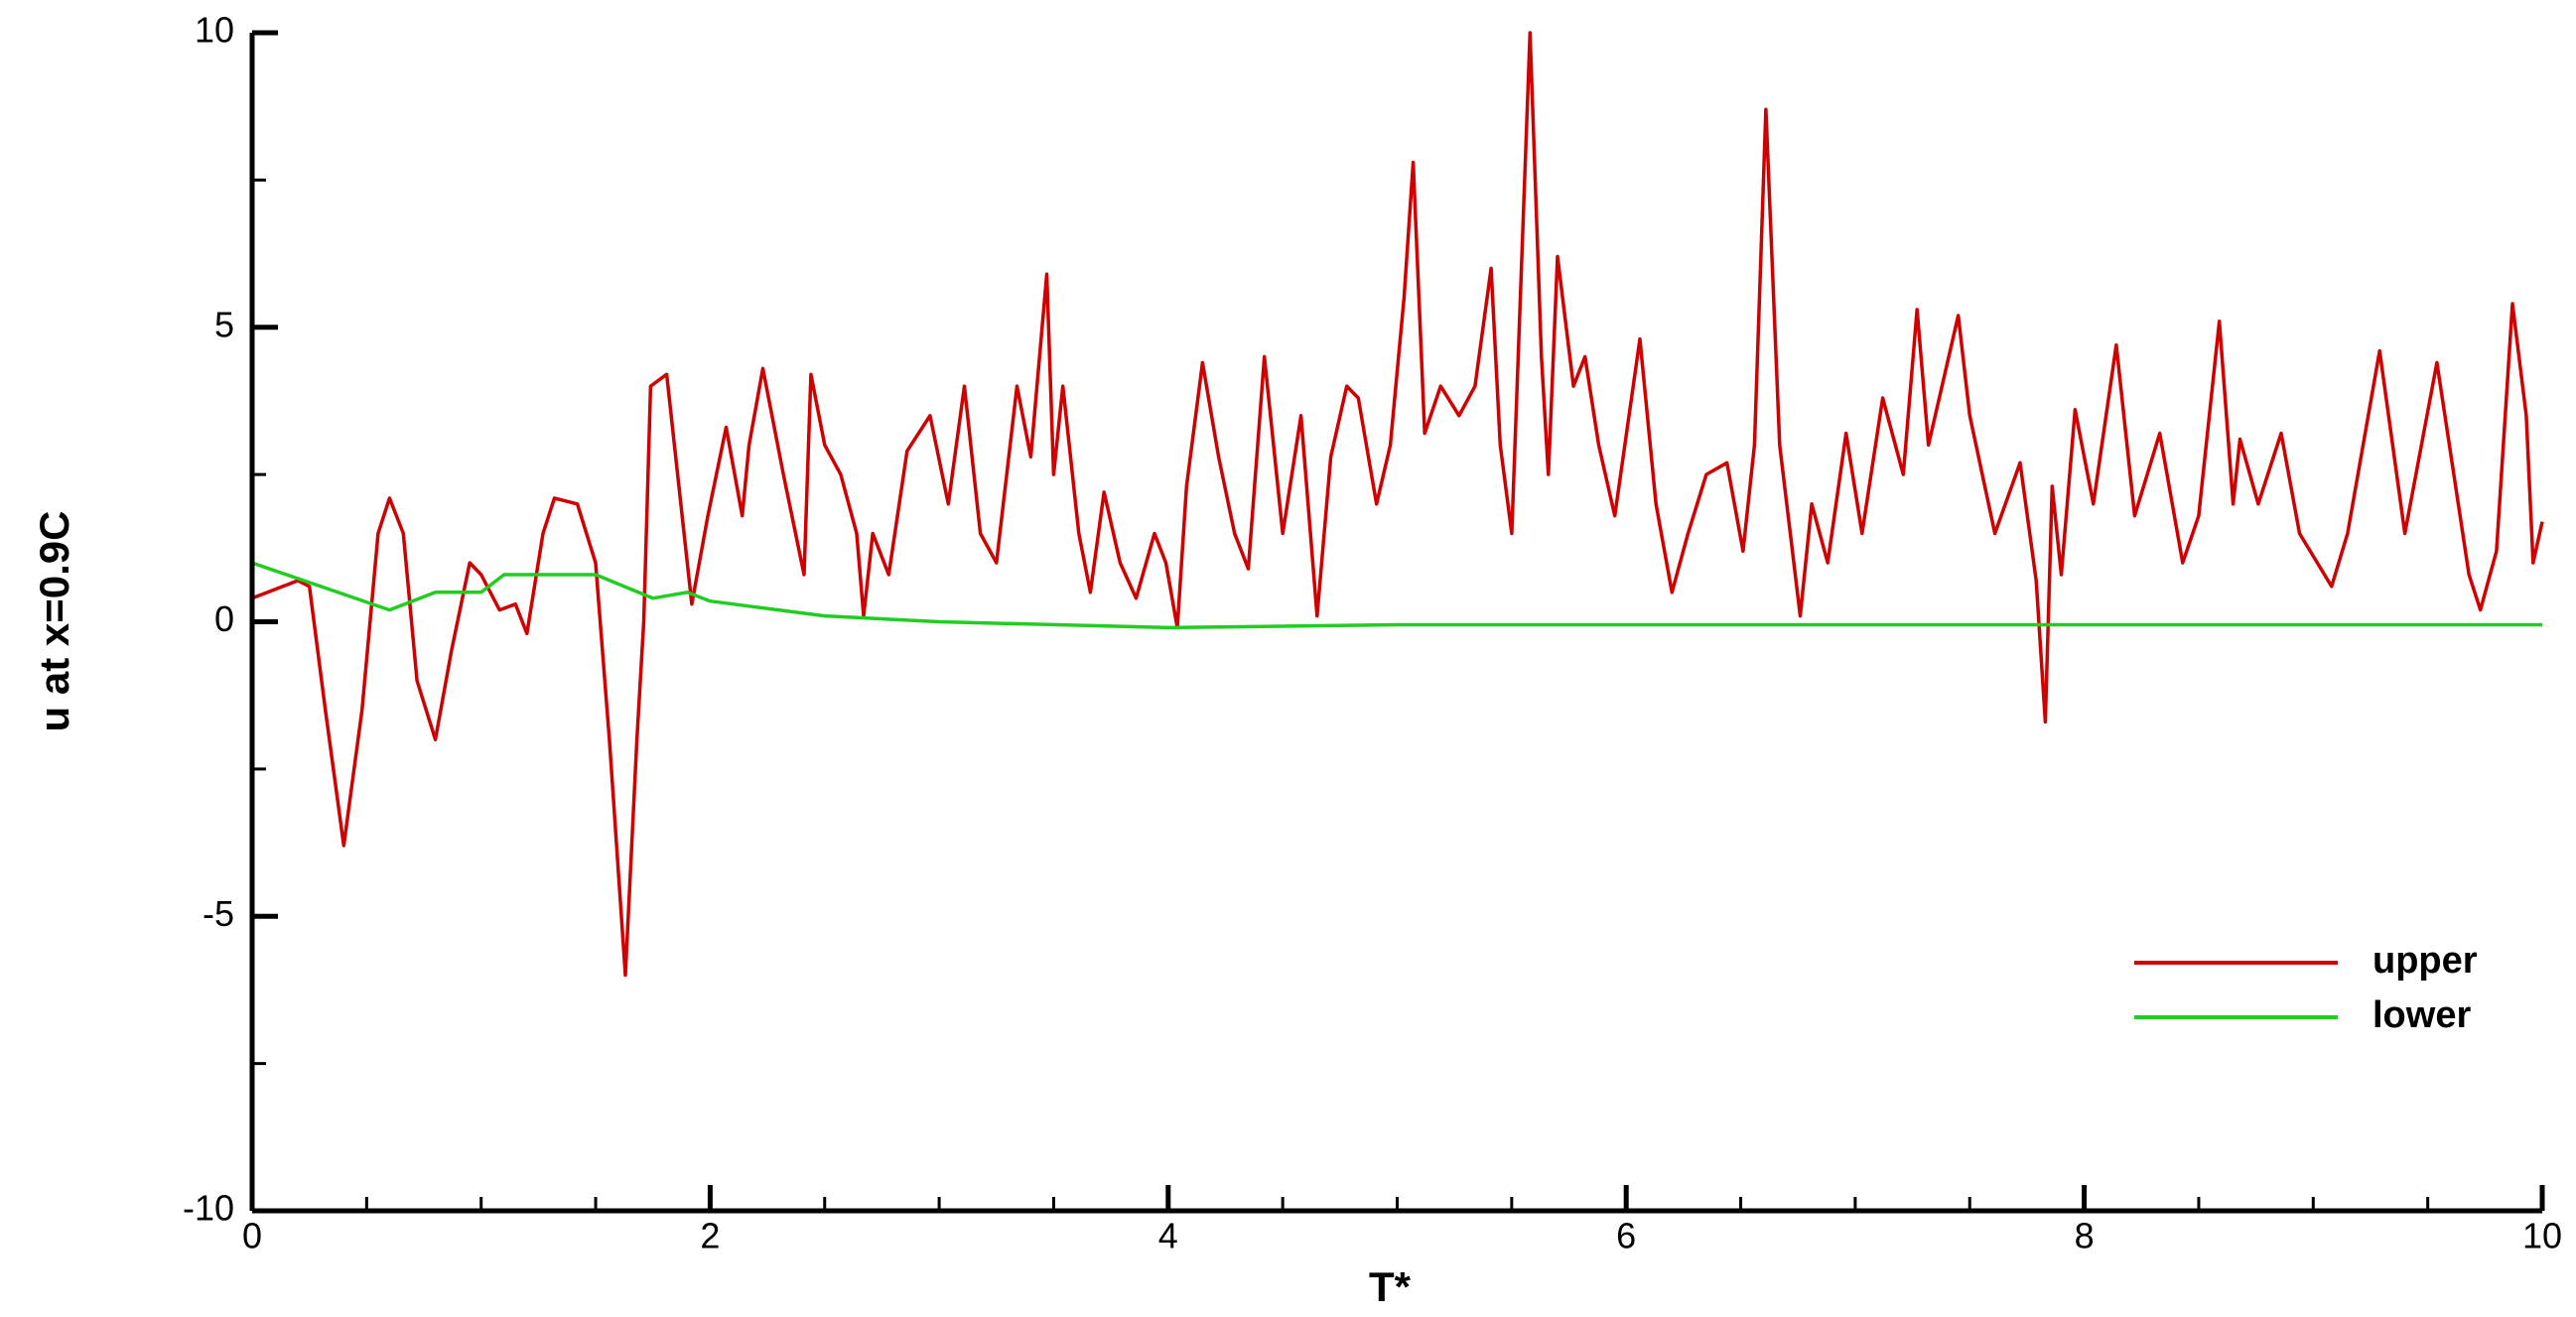  Describe the element at coordinates (224, 618) in the screenshot. I see `y-tick-label: 0` at that location.